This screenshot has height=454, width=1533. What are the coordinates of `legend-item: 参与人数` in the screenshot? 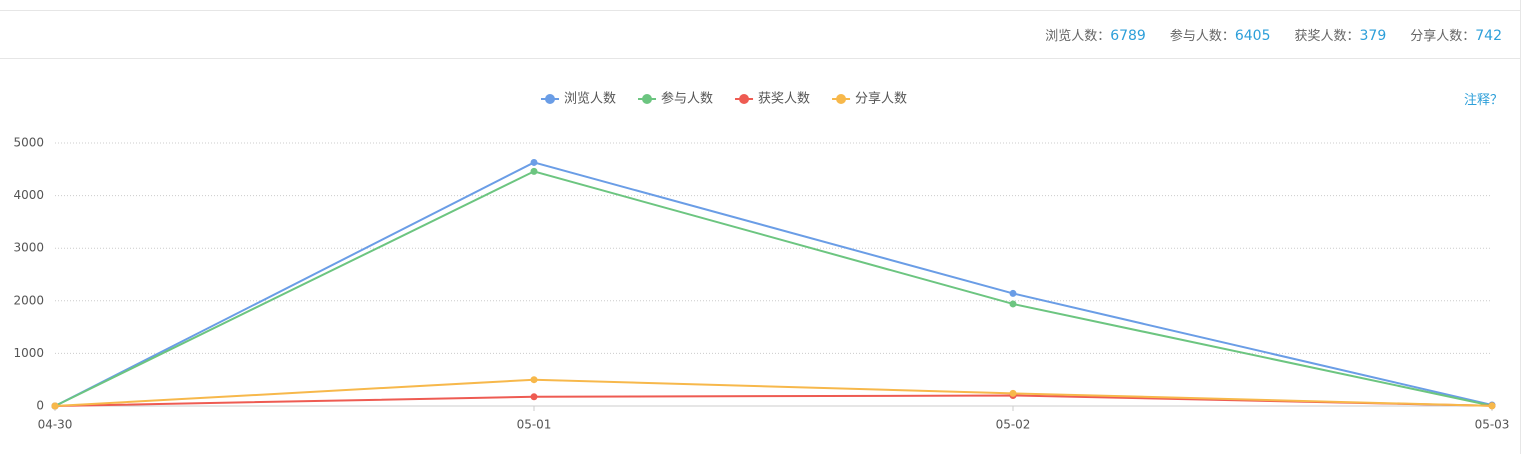 It's located at (675, 99).